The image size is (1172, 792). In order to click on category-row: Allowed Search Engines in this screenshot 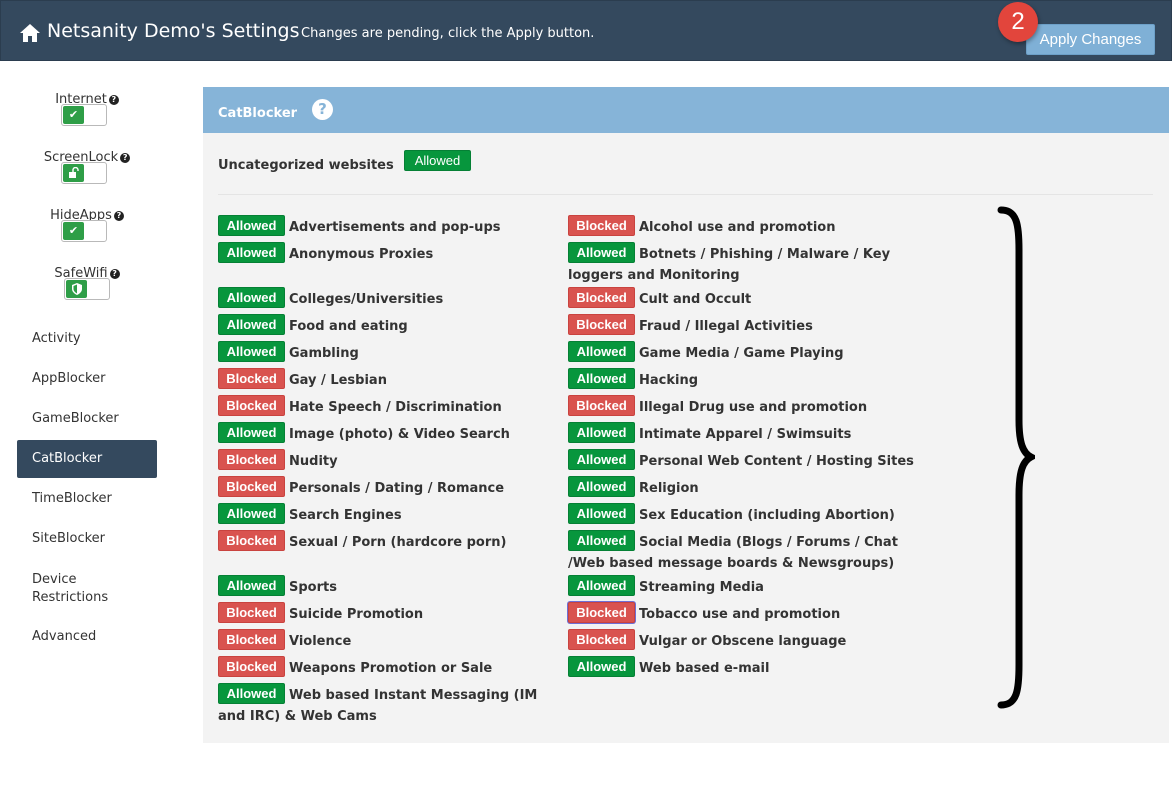, I will do `click(390, 514)`.